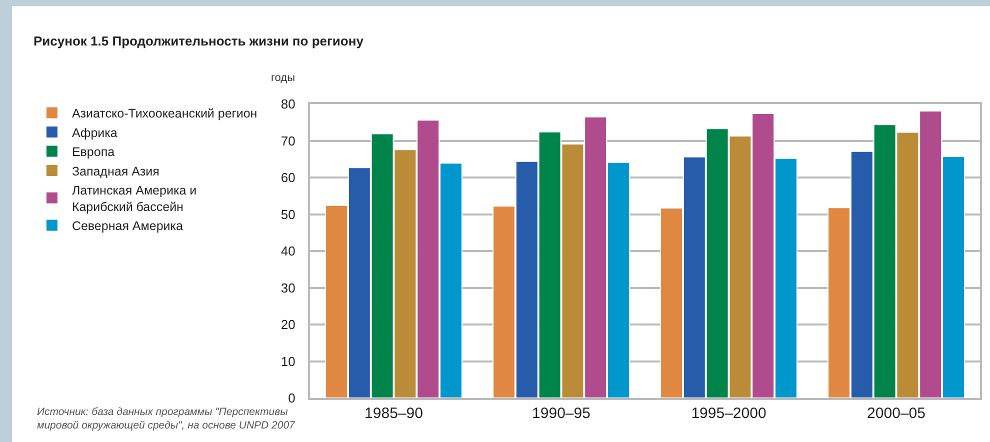 Image resolution: width=990 pixels, height=442 pixels. What do you see at coordinates (165, 113) in the screenshot?
I see `legend-label: Азиатско-Тихоокеанский регион` at bounding box center [165, 113].